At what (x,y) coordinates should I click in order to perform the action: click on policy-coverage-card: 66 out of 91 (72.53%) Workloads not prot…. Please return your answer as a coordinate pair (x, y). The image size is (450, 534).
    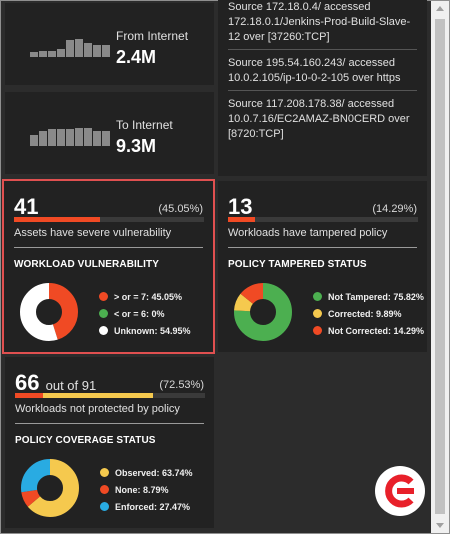
    Looking at the image, I should click on (109, 442).